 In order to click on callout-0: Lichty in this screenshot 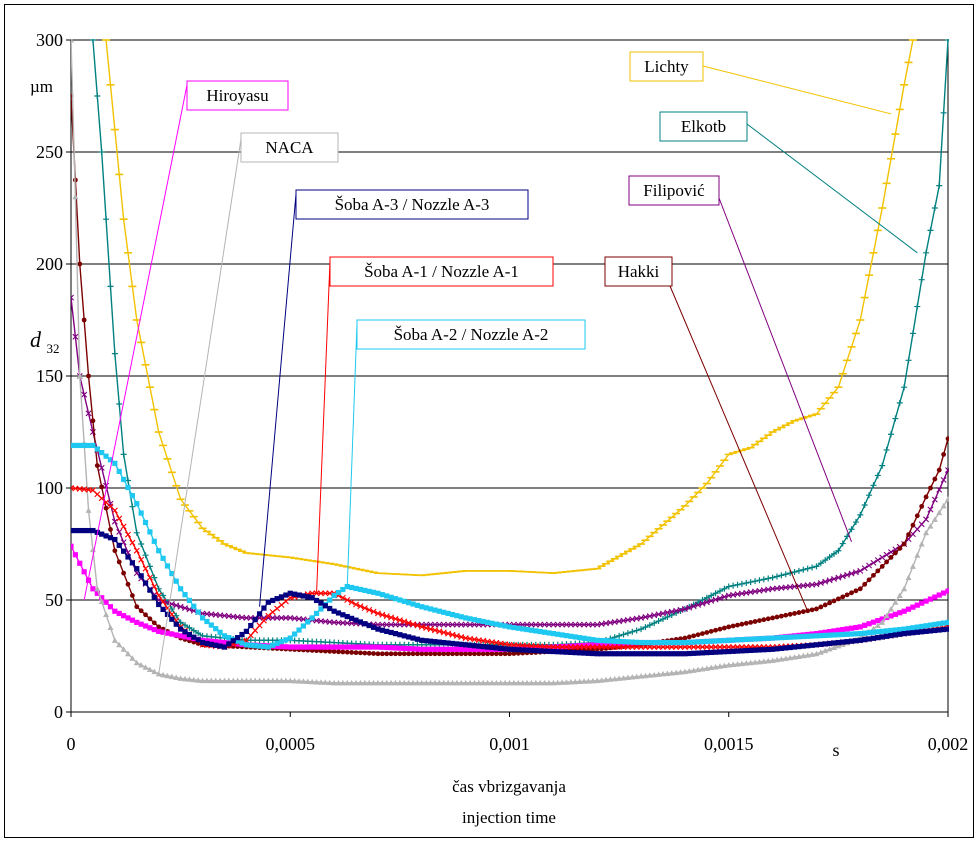, I will do `click(760, 83)`.